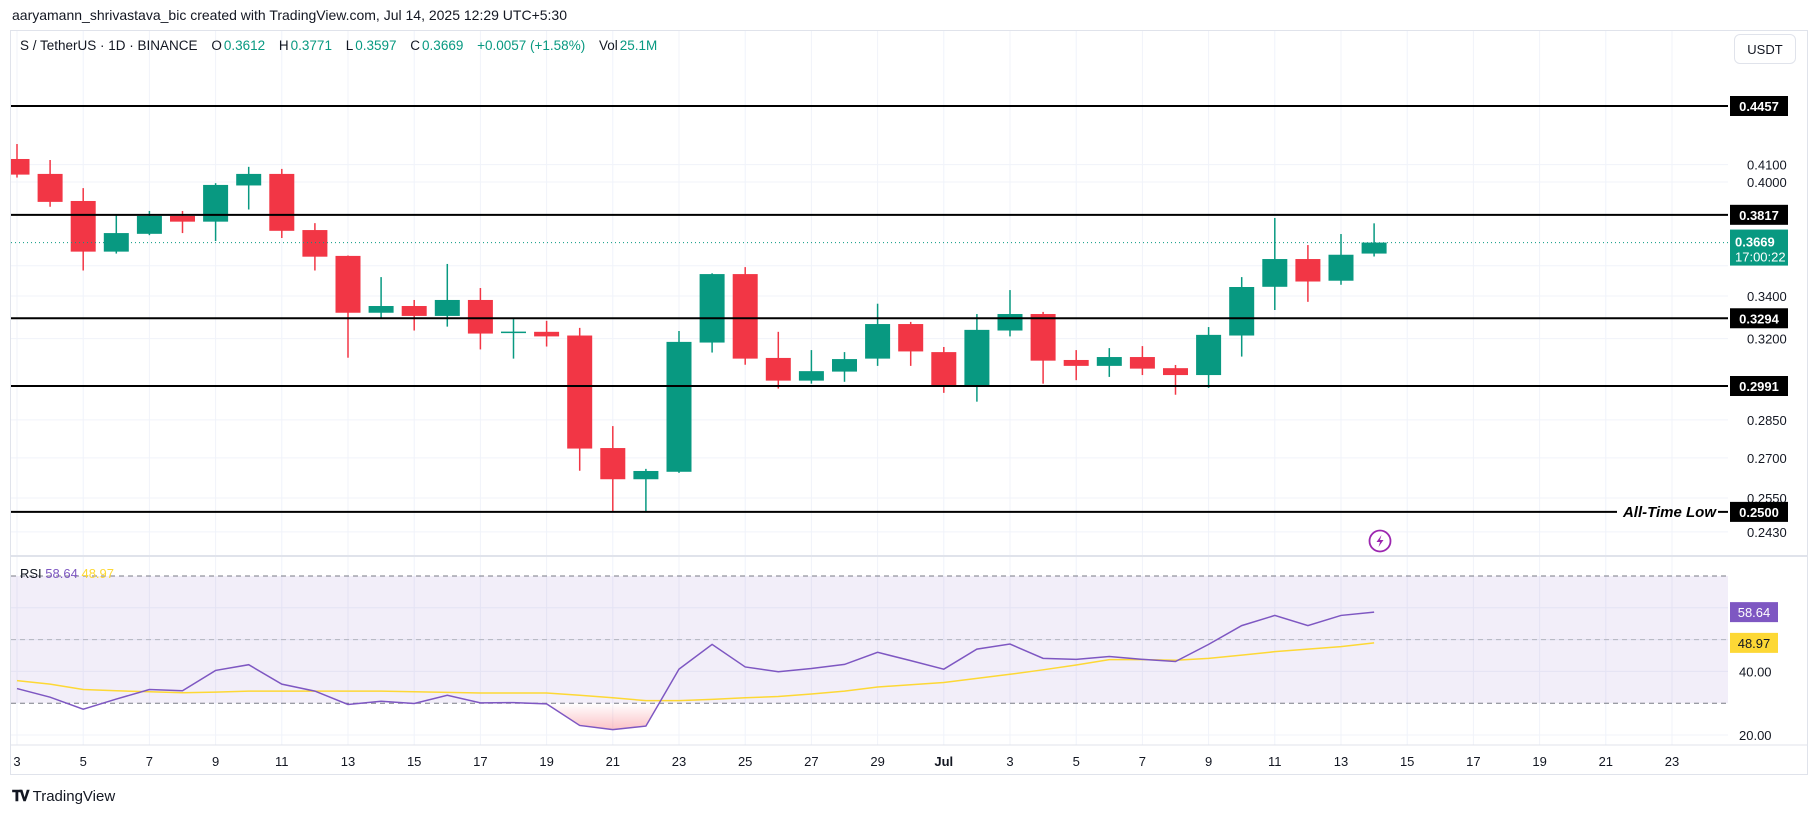  I want to click on currency-button: USDT, so click(1765, 49).